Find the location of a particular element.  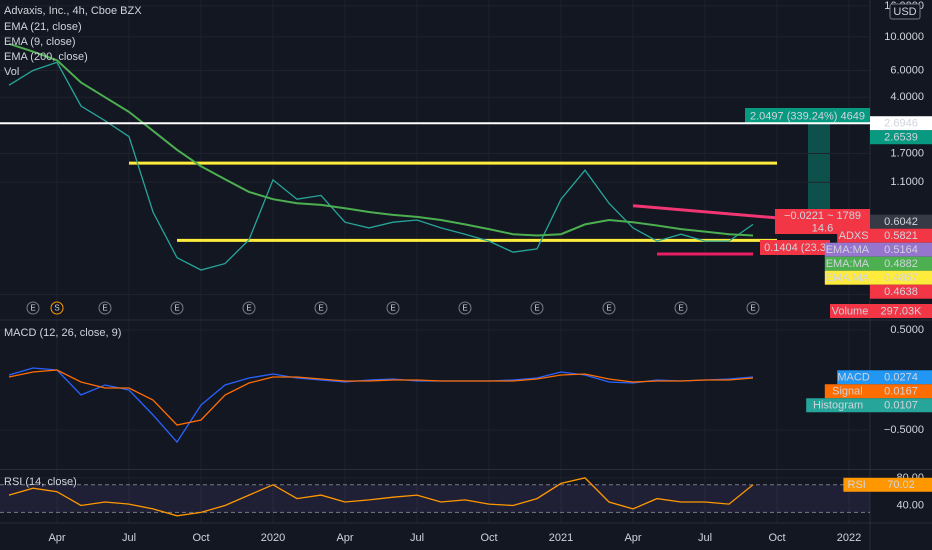

measure-area is located at coordinates (819, 177).